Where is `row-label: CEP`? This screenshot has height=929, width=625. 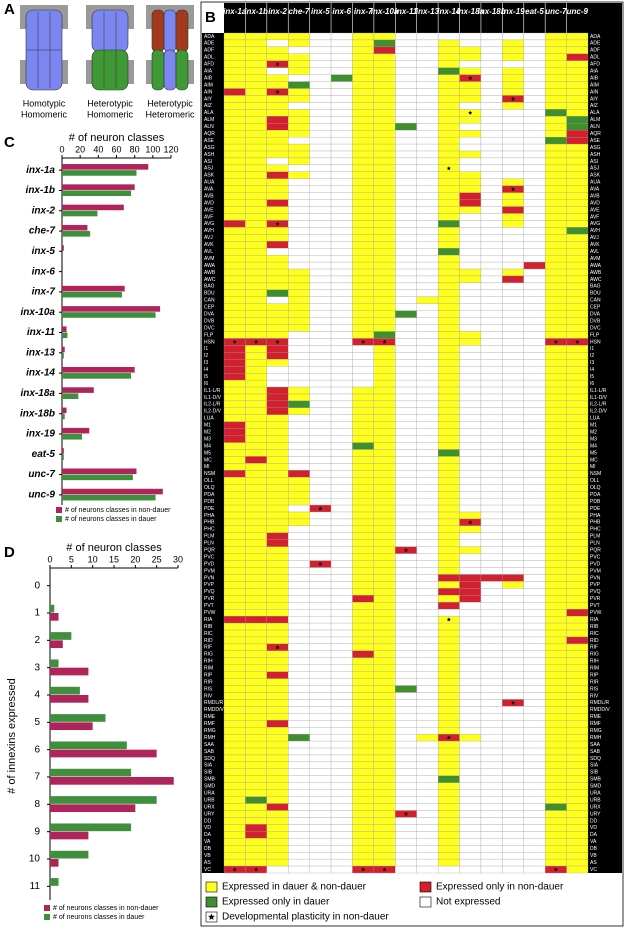
row-label: CEP is located at coordinates (209, 308).